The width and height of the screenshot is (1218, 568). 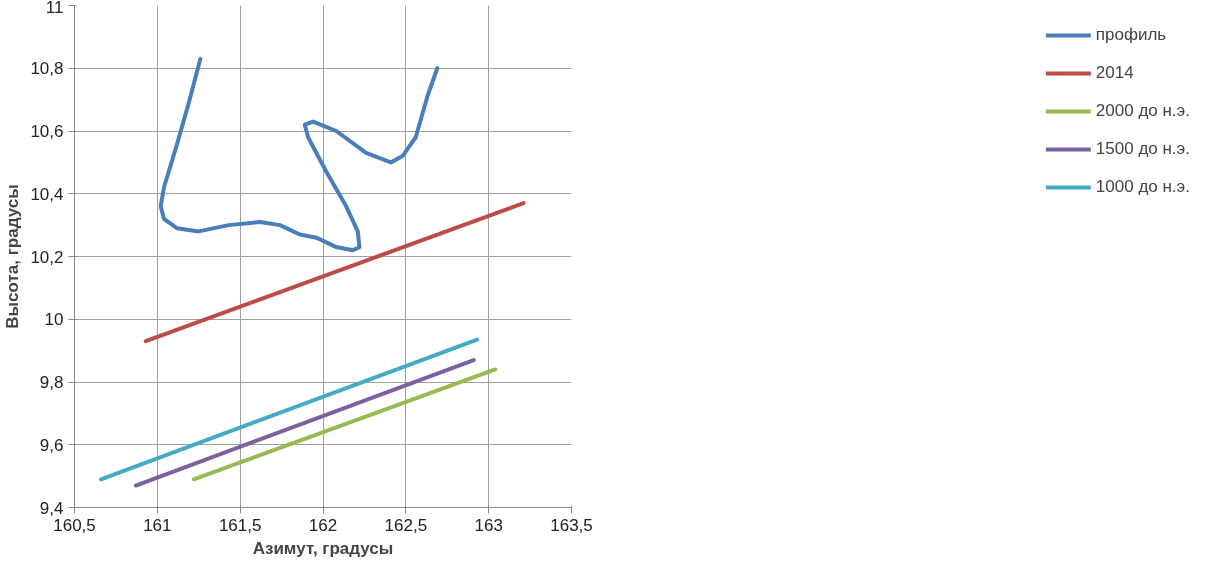 I want to click on y-axis-title: Высота, градусы, so click(x=13, y=256).